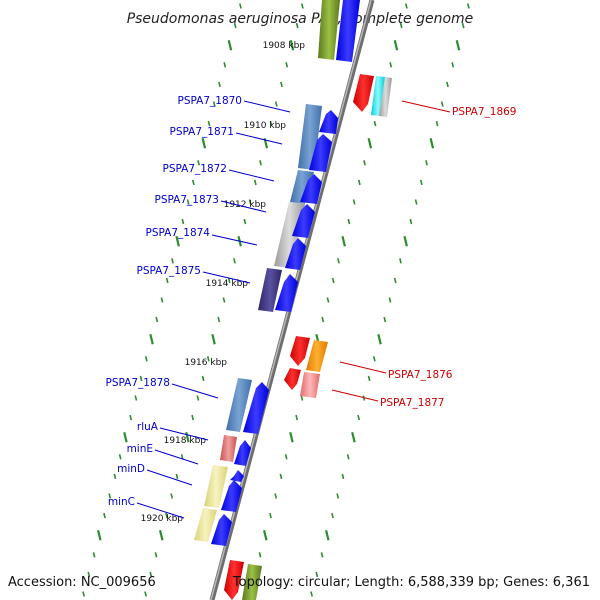  Describe the element at coordinates (169, 271) in the screenshot. I see `gene-label: PSPA7_1875` at that location.